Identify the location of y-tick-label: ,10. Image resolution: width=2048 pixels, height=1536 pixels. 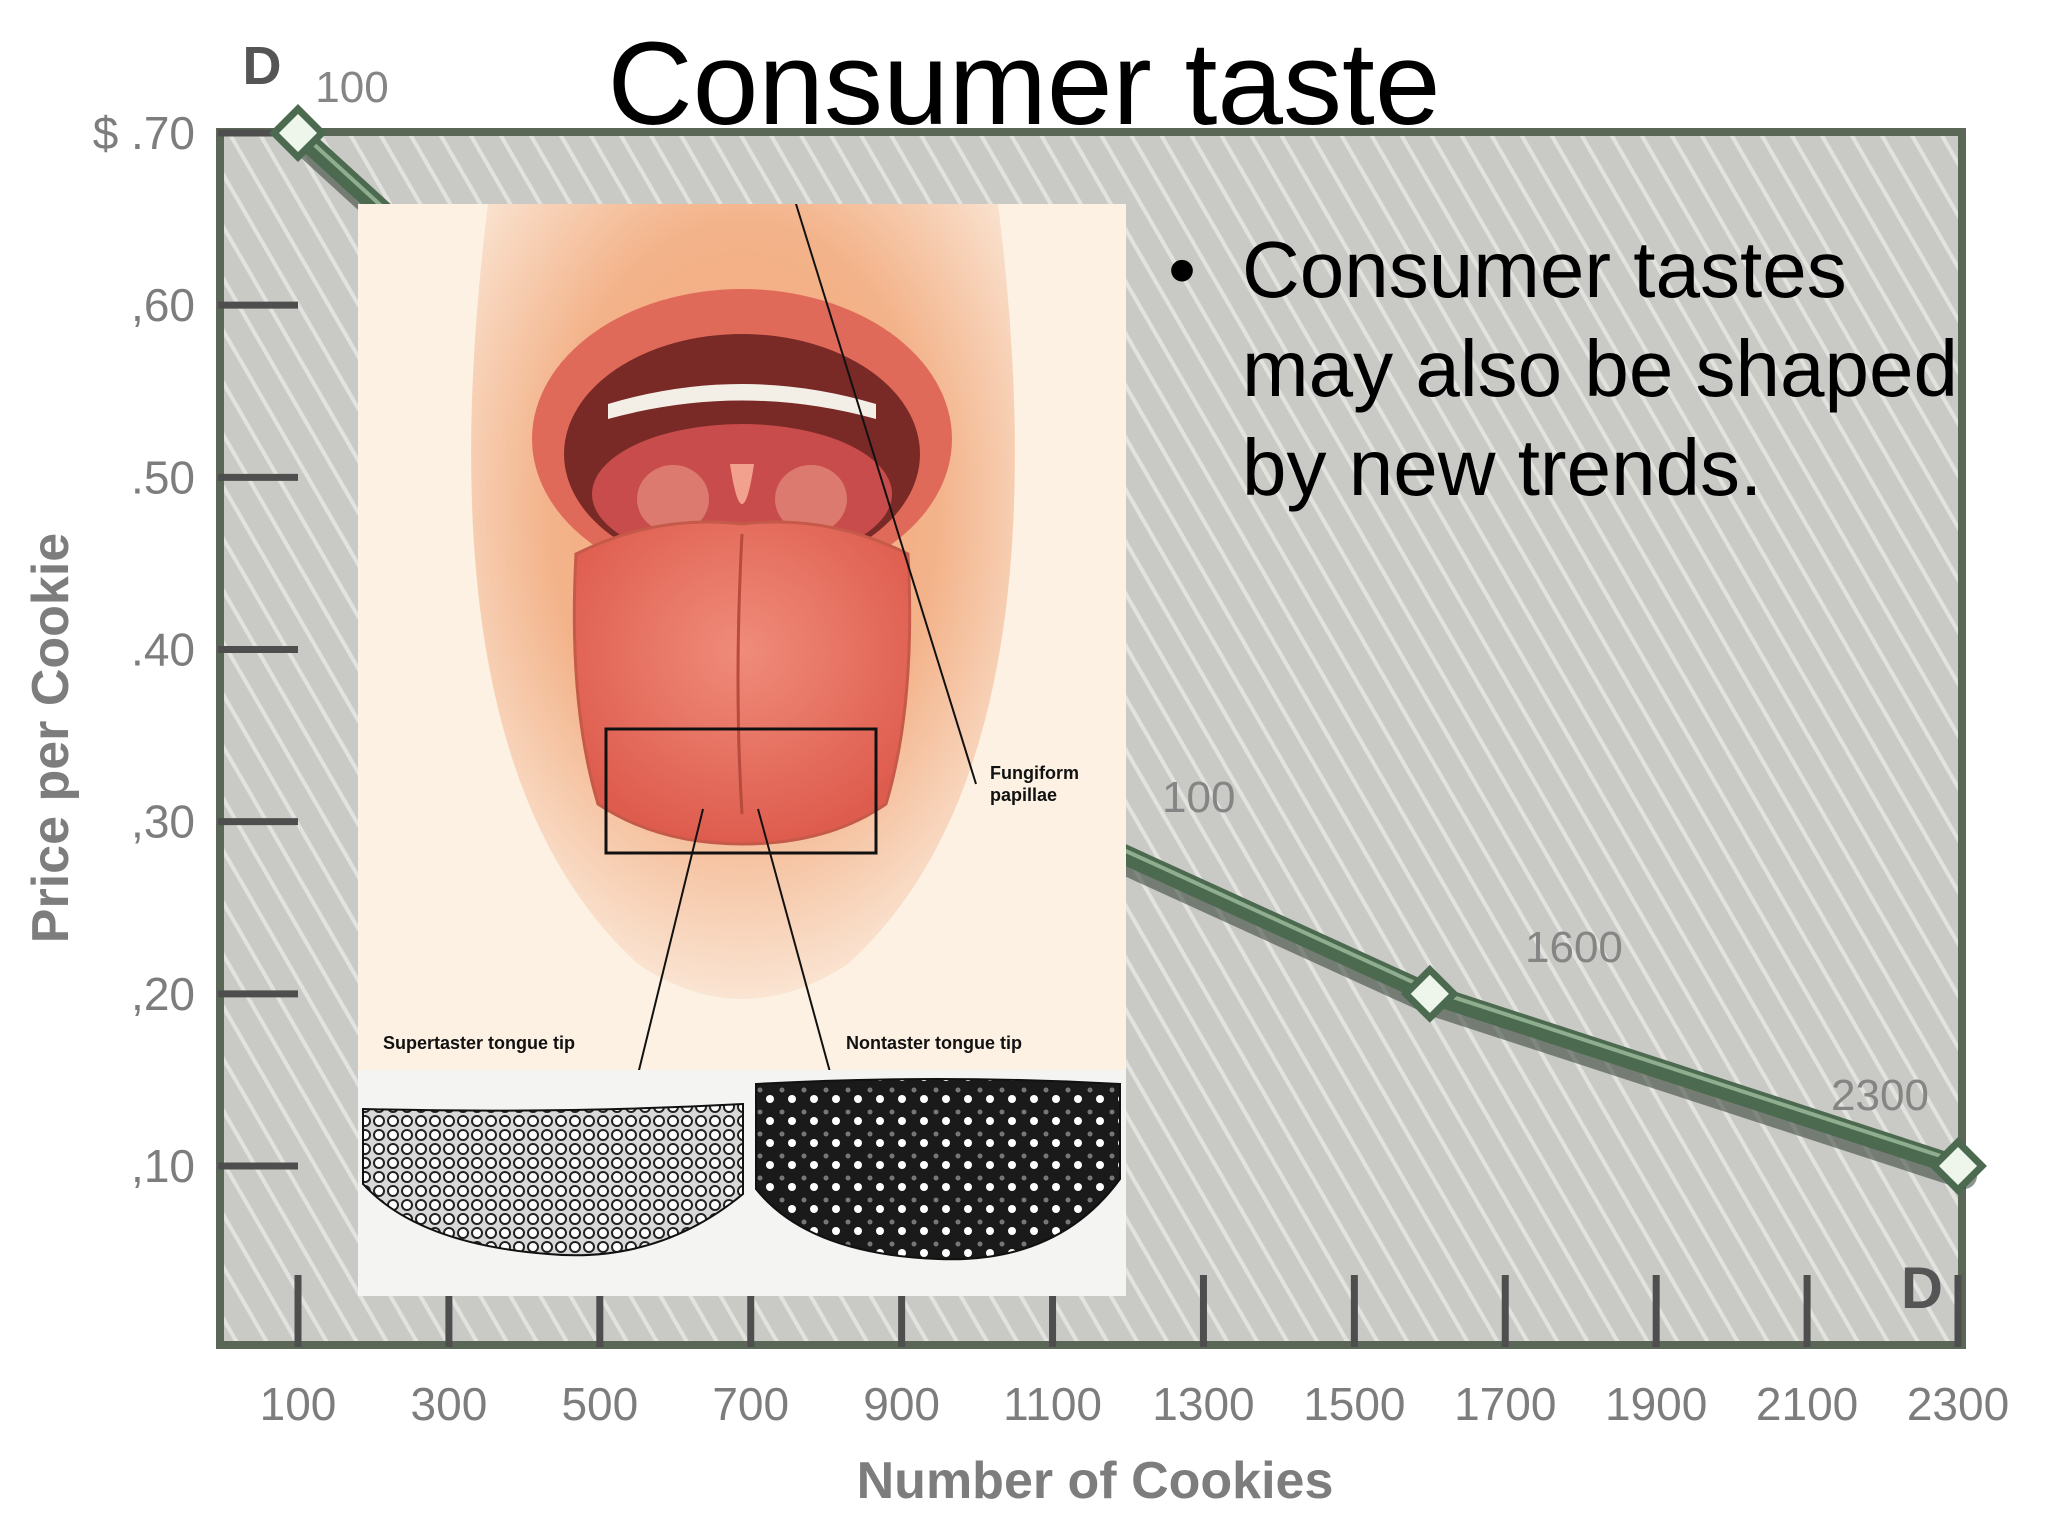
(163, 1166).